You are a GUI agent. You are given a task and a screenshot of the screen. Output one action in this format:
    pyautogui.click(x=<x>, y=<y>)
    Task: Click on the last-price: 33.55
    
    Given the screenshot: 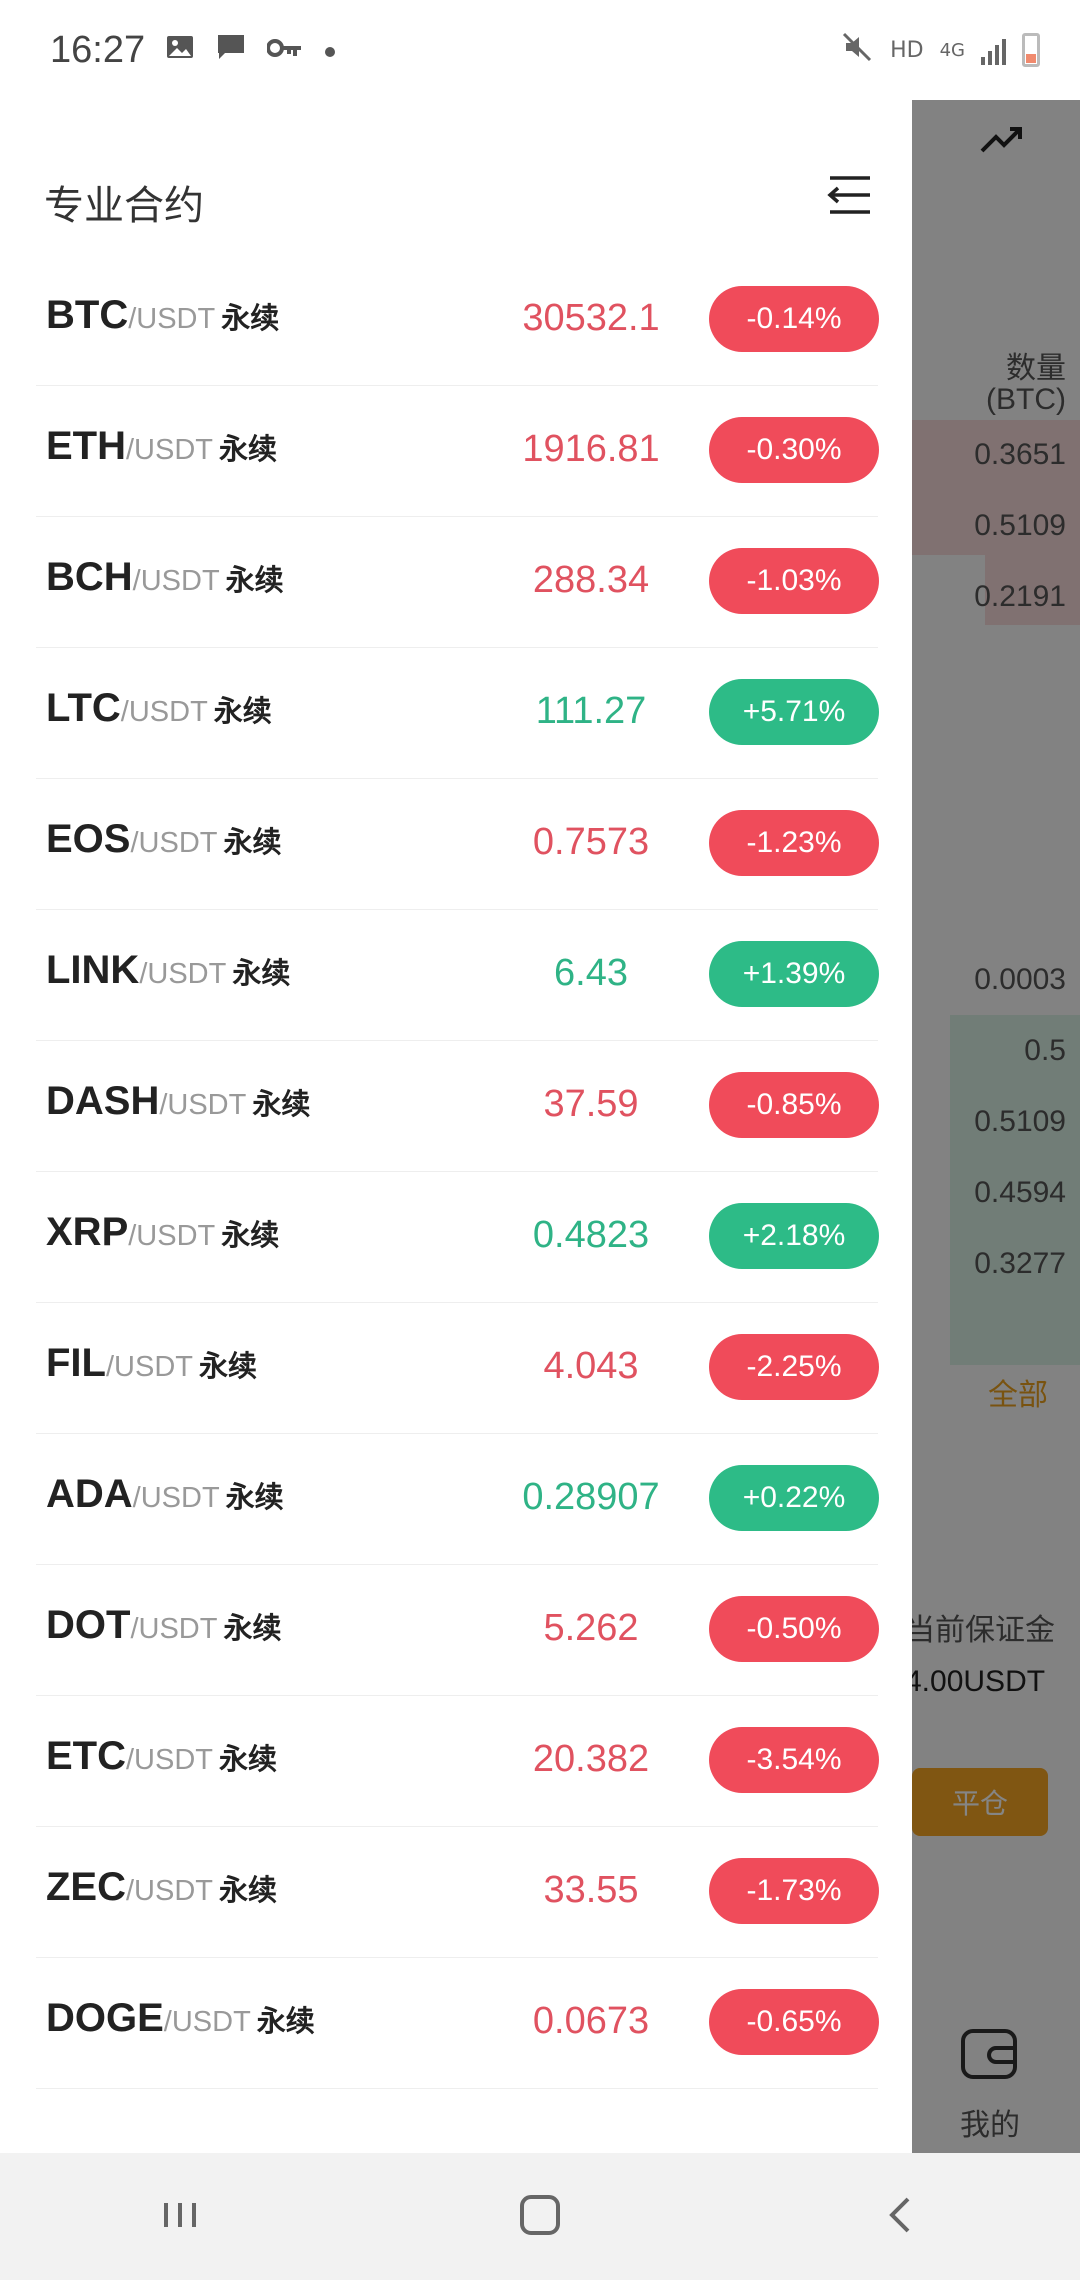 What is the action you would take?
    pyautogui.click(x=591, y=1890)
    